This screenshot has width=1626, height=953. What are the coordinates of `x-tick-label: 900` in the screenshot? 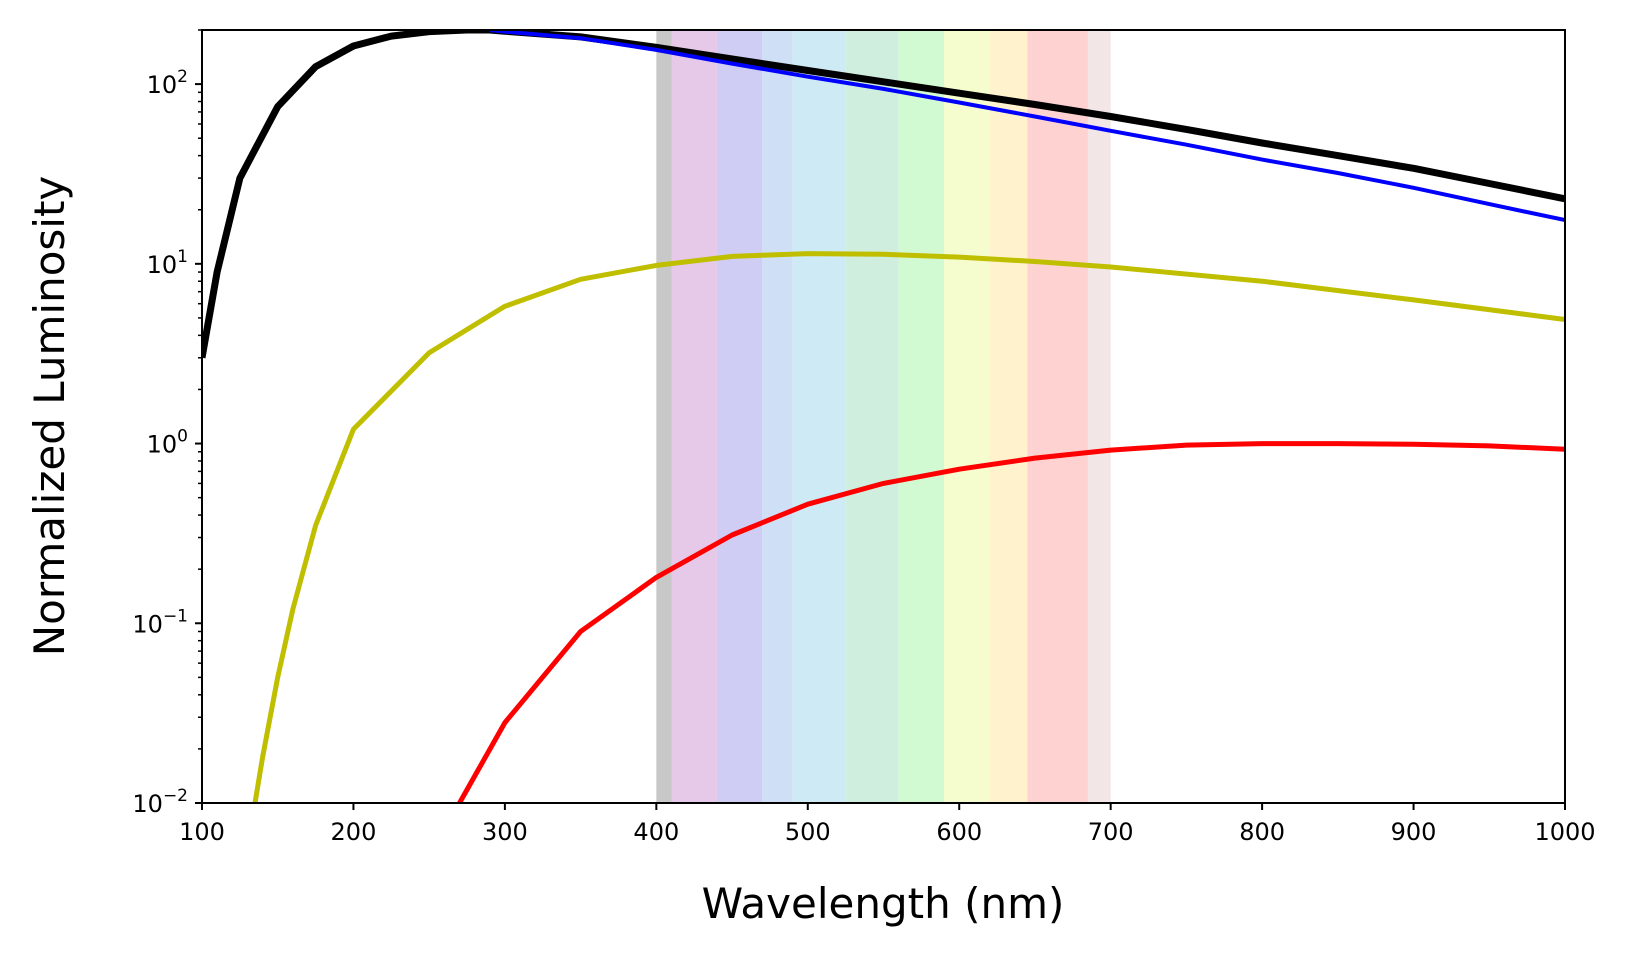 It's located at (1414, 832).